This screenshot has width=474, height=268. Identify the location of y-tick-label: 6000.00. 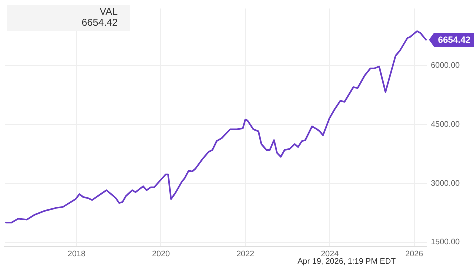
(446, 65).